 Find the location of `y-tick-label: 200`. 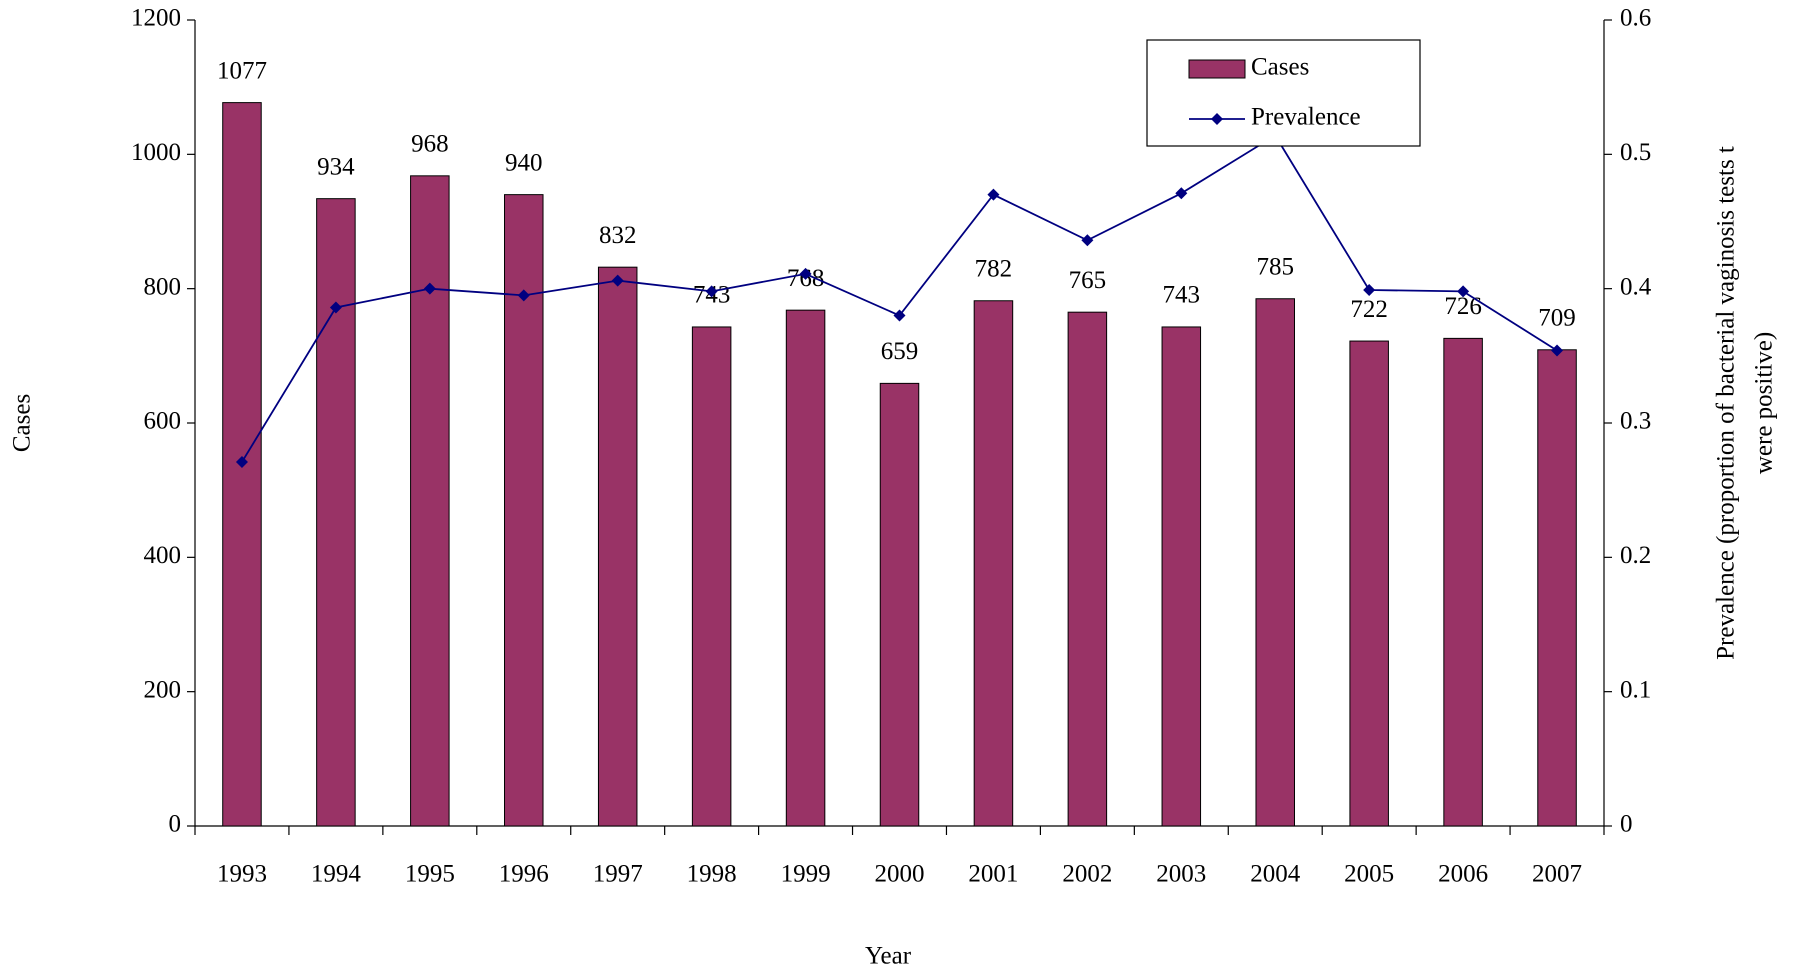

y-tick-label: 200 is located at coordinates (163, 689).